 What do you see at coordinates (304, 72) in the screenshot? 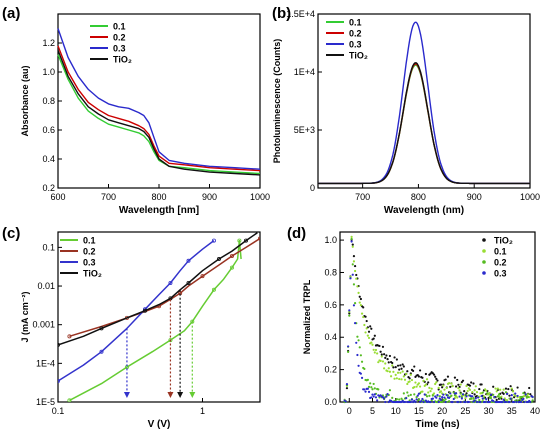
I see `y-tick-label: 1E+4` at bounding box center [304, 72].